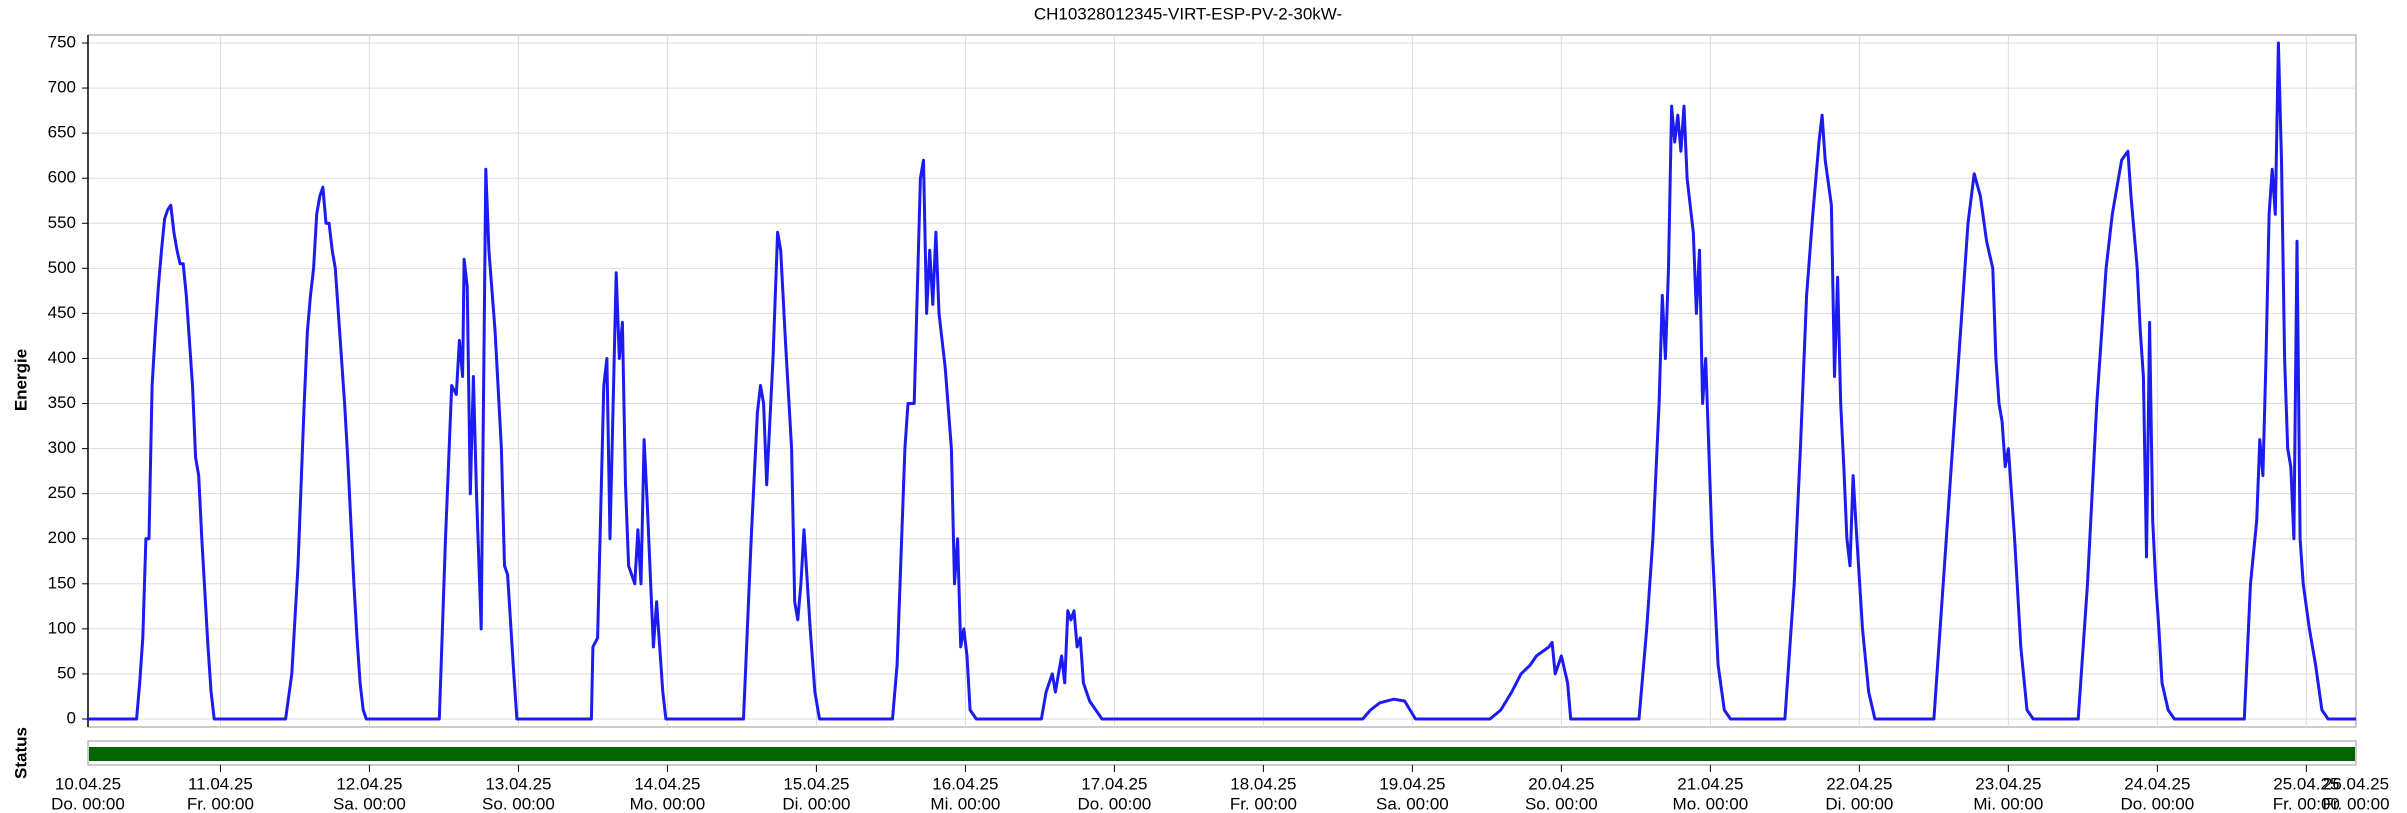 Image resolution: width=2407 pixels, height=813 pixels. Describe the element at coordinates (2157, 783) in the screenshot. I see `x-tick-label: 24.04.25` at that location.